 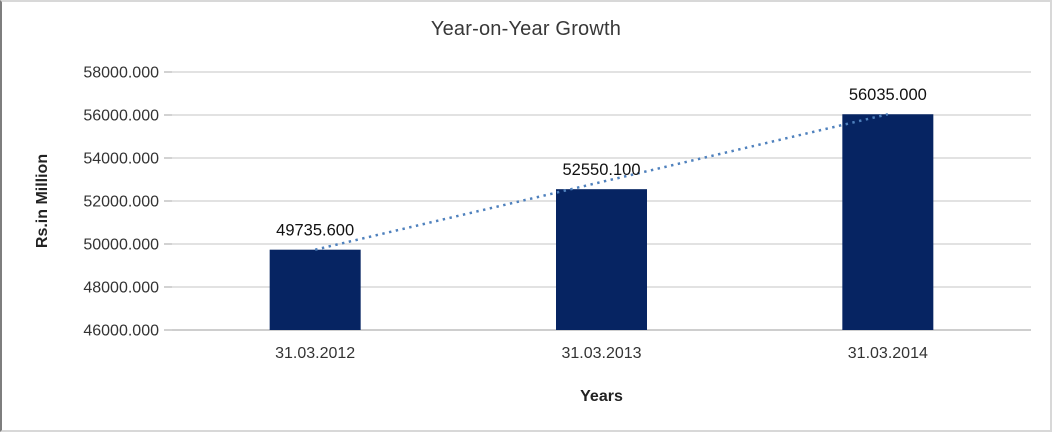 I want to click on bar-value-label: 49735.600, so click(x=315, y=231).